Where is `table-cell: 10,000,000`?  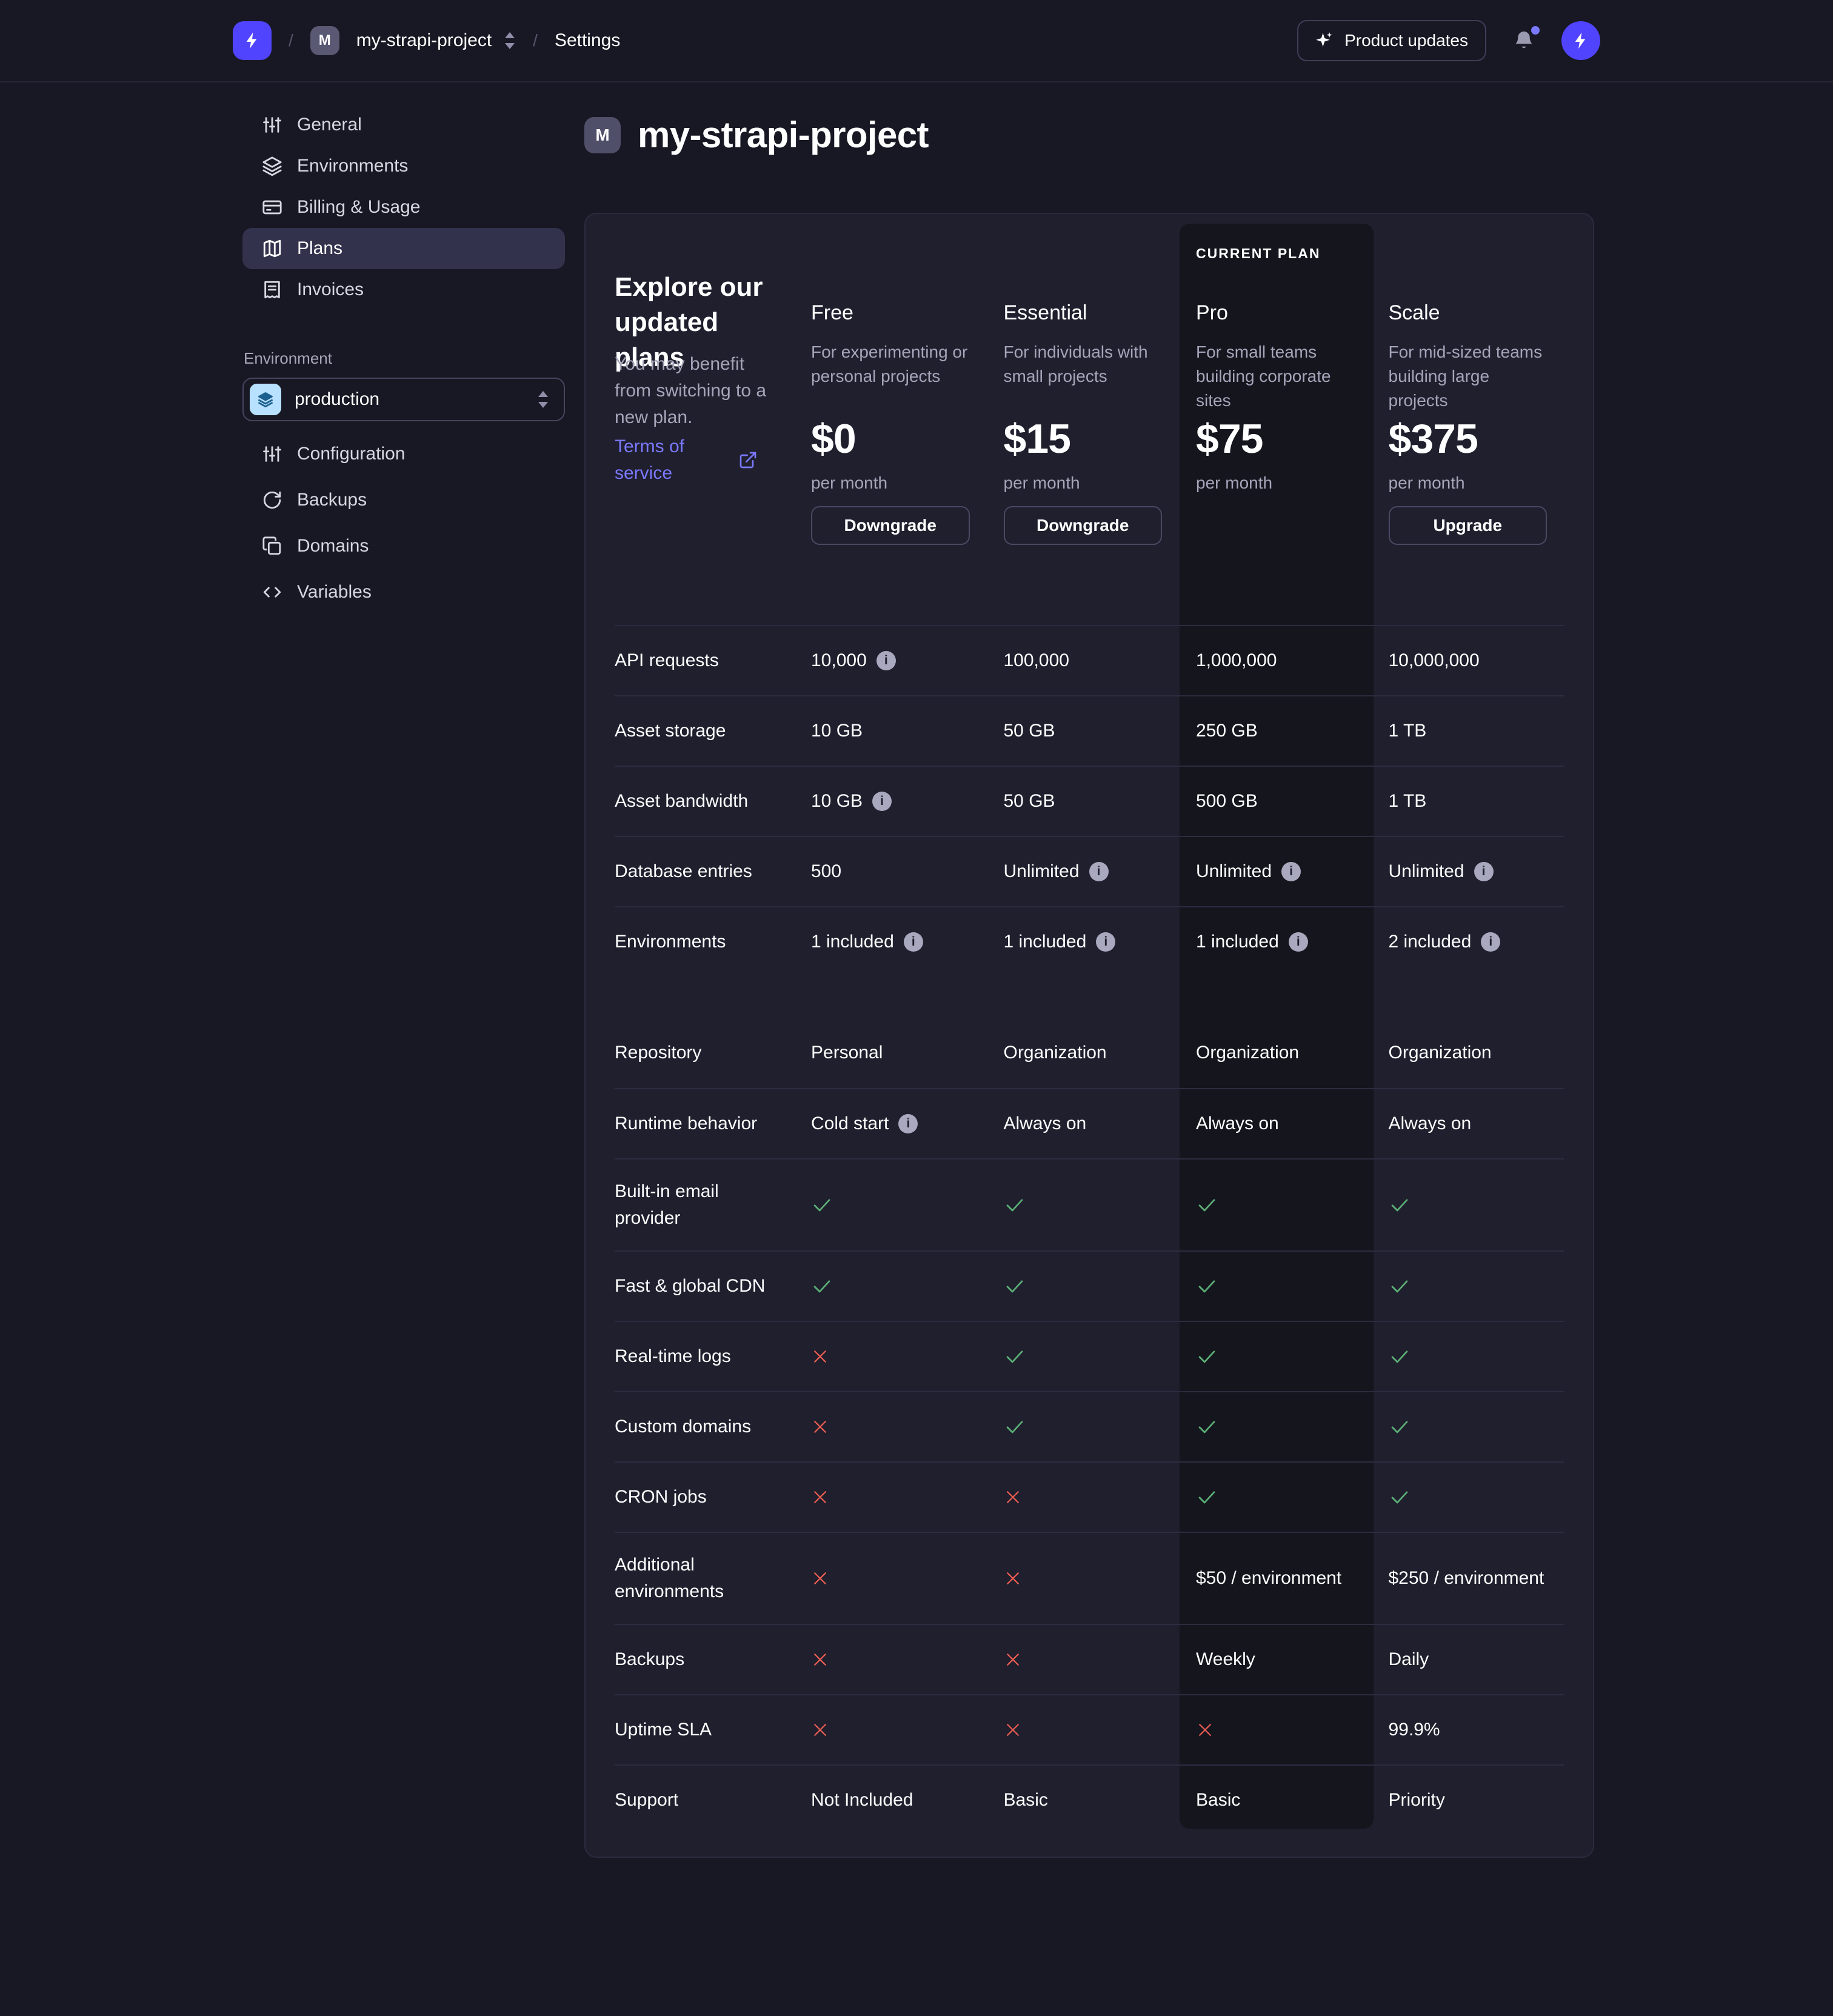 table-cell: 10,000,000 is located at coordinates (1468, 660).